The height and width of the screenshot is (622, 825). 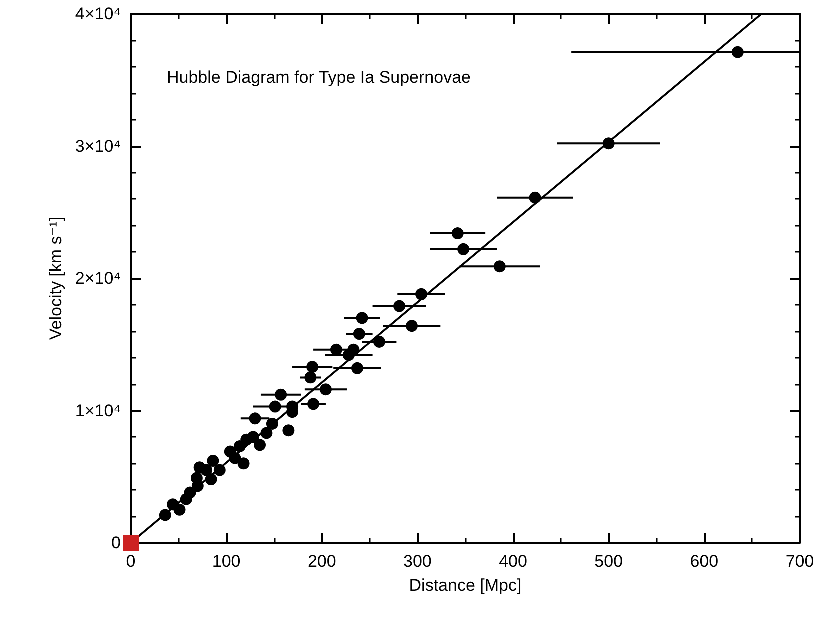 What do you see at coordinates (704, 561) in the screenshot?
I see `x-tick-label: 600` at bounding box center [704, 561].